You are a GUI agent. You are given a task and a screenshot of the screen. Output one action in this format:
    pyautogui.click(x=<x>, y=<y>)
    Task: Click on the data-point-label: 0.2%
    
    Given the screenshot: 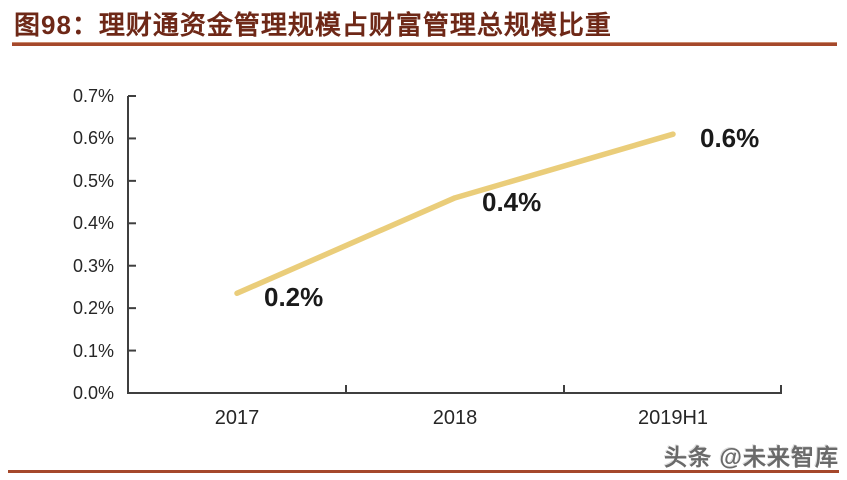 What is the action you would take?
    pyautogui.click(x=294, y=297)
    